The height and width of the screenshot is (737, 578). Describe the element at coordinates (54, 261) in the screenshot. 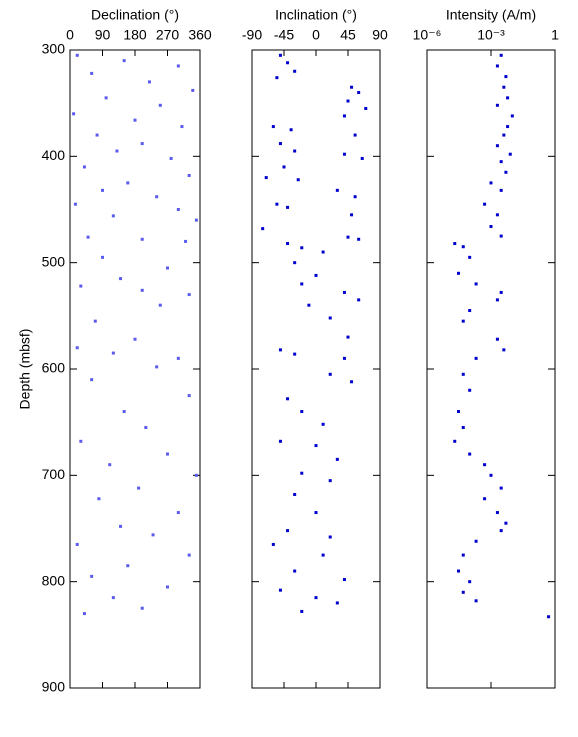

I see `y-tick-label: 500` at that location.